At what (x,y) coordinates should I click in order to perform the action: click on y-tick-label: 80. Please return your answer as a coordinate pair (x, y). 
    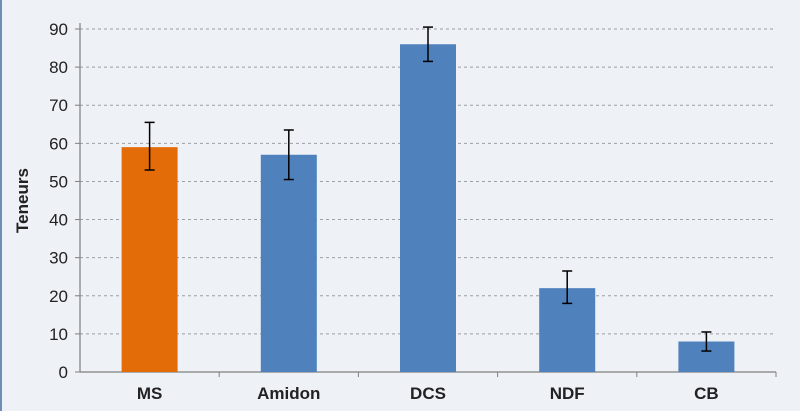
    Looking at the image, I should click on (58, 67).